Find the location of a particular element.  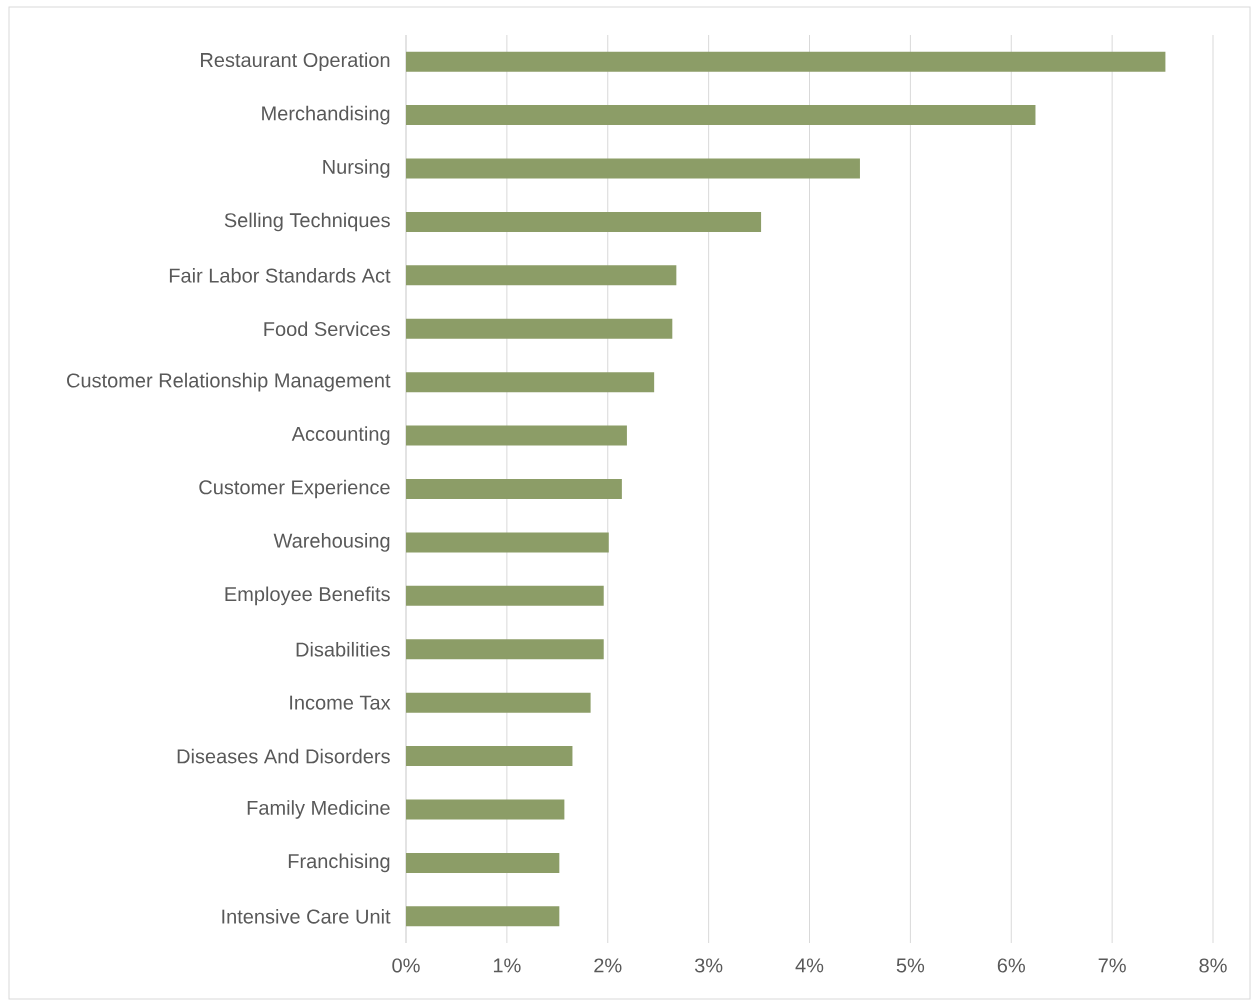

y-tick-label: Disabilities is located at coordinates (343, 649).